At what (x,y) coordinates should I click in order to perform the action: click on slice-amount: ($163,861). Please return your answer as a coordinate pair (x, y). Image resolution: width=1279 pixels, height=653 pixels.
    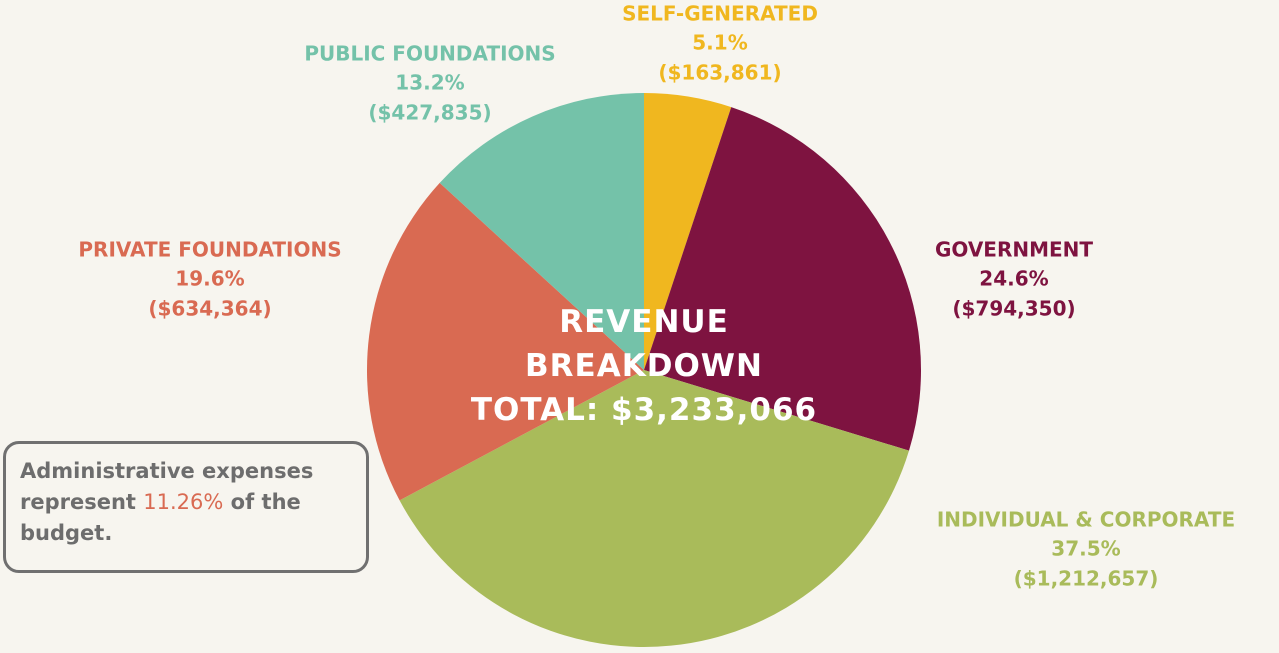
    Looking at the image, I should click on (719, 73).